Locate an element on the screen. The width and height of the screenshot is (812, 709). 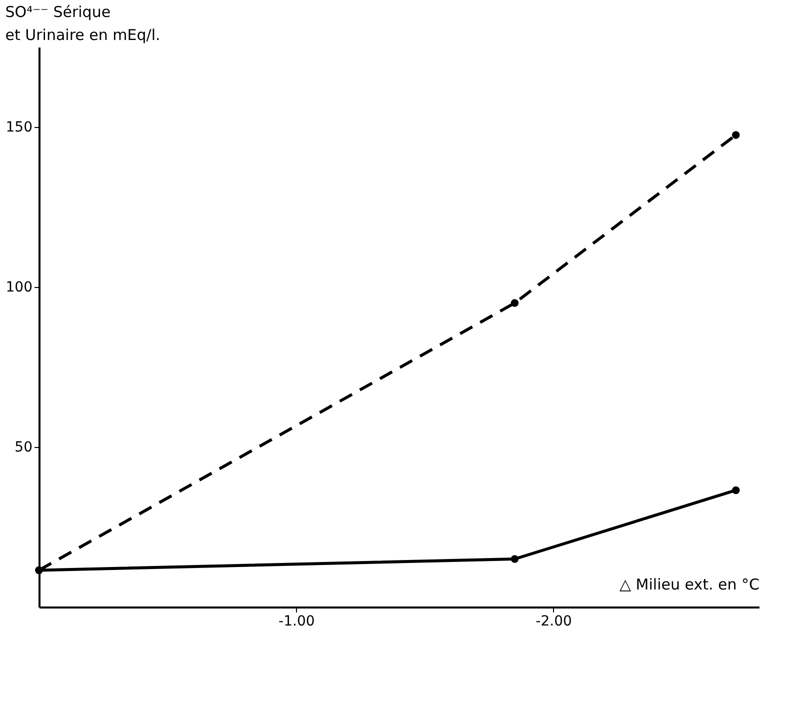
chart-subtitle: et Urinaire en mEq/l. is located at coordinates (82, 35).